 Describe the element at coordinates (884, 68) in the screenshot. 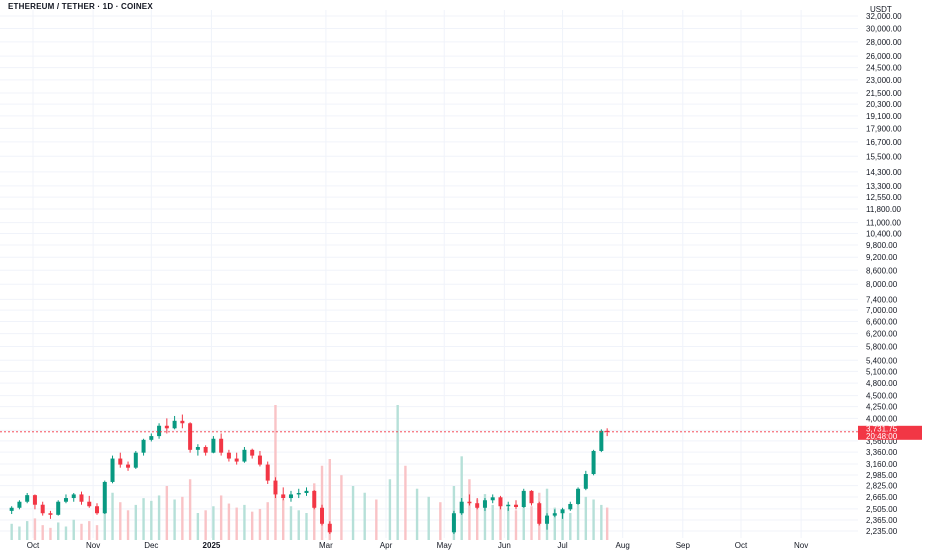

I see `price-tick-label: 24,500.00` at that location.